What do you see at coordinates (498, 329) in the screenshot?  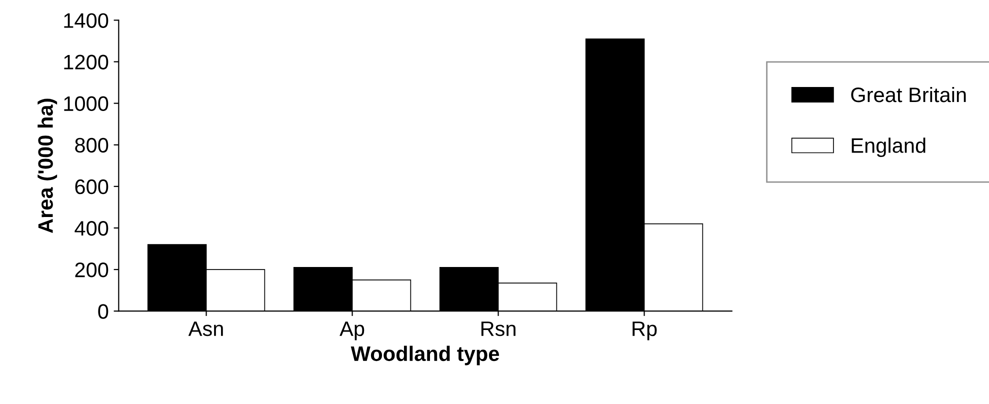 I see `x-tick-label: Rsn` at bounding box center [498, 329].